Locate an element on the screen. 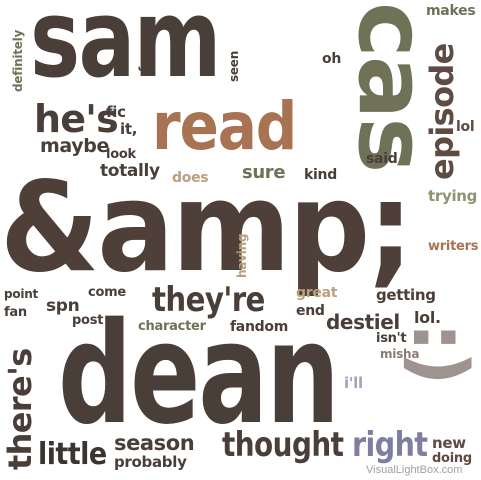 The image size is (481, 480). word-definitely: definitely is located at coordinates (18, 60).